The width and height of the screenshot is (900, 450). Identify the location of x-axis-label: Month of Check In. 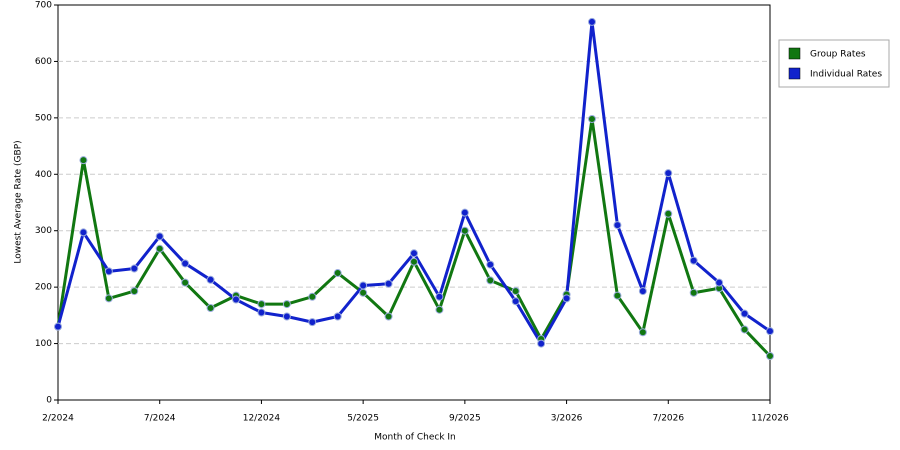
(415, 438).